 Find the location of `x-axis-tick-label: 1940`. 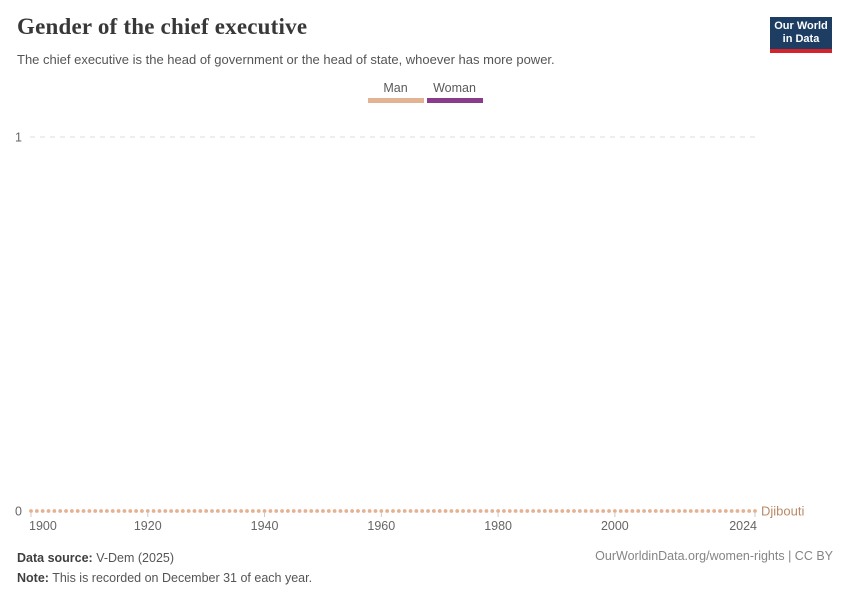

x-axis-tick-label: 1940 is located at coordinates (265, 526).